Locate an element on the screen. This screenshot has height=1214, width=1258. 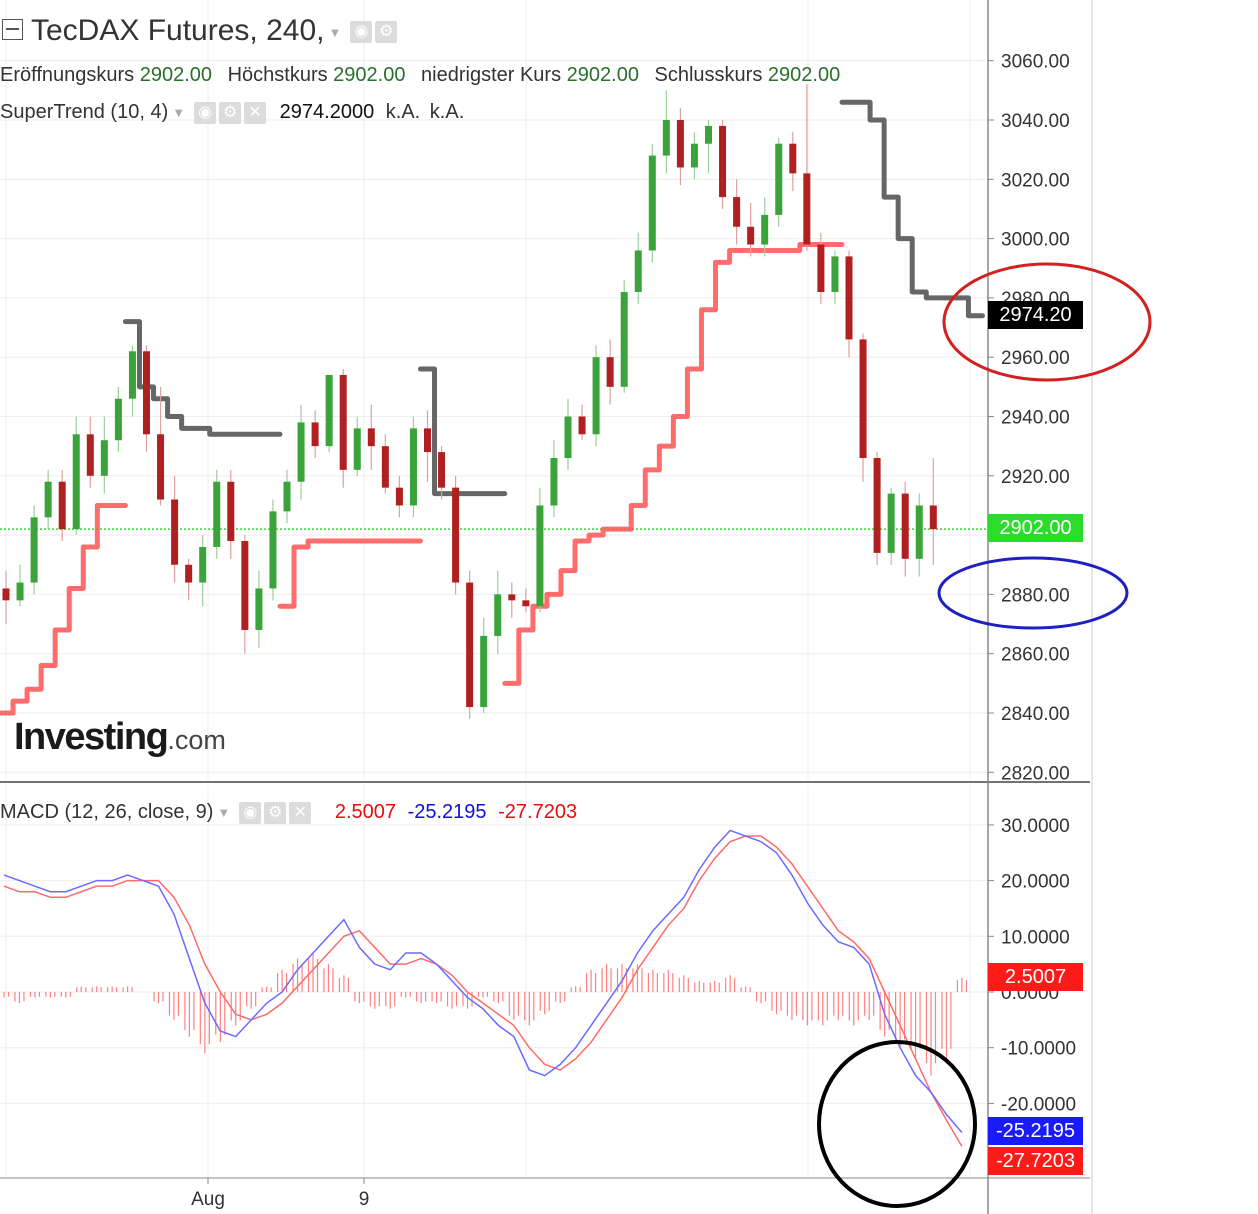
open-label: Eröffnungskurs is located at coordinates (67, 75).